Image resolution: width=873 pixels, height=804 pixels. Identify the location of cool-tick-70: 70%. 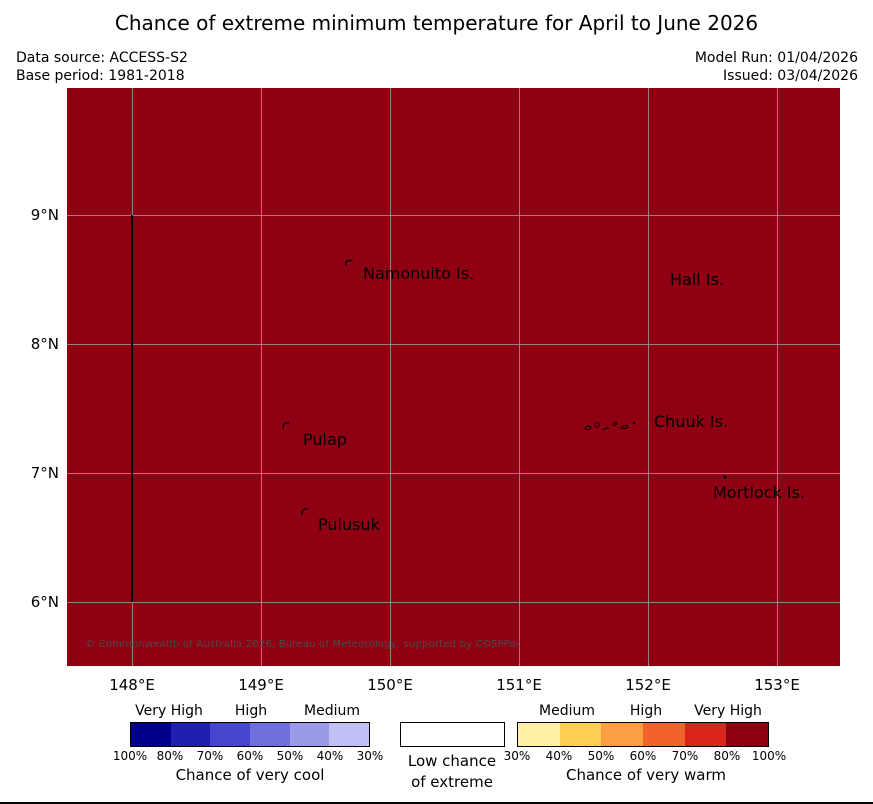
(210, 756).